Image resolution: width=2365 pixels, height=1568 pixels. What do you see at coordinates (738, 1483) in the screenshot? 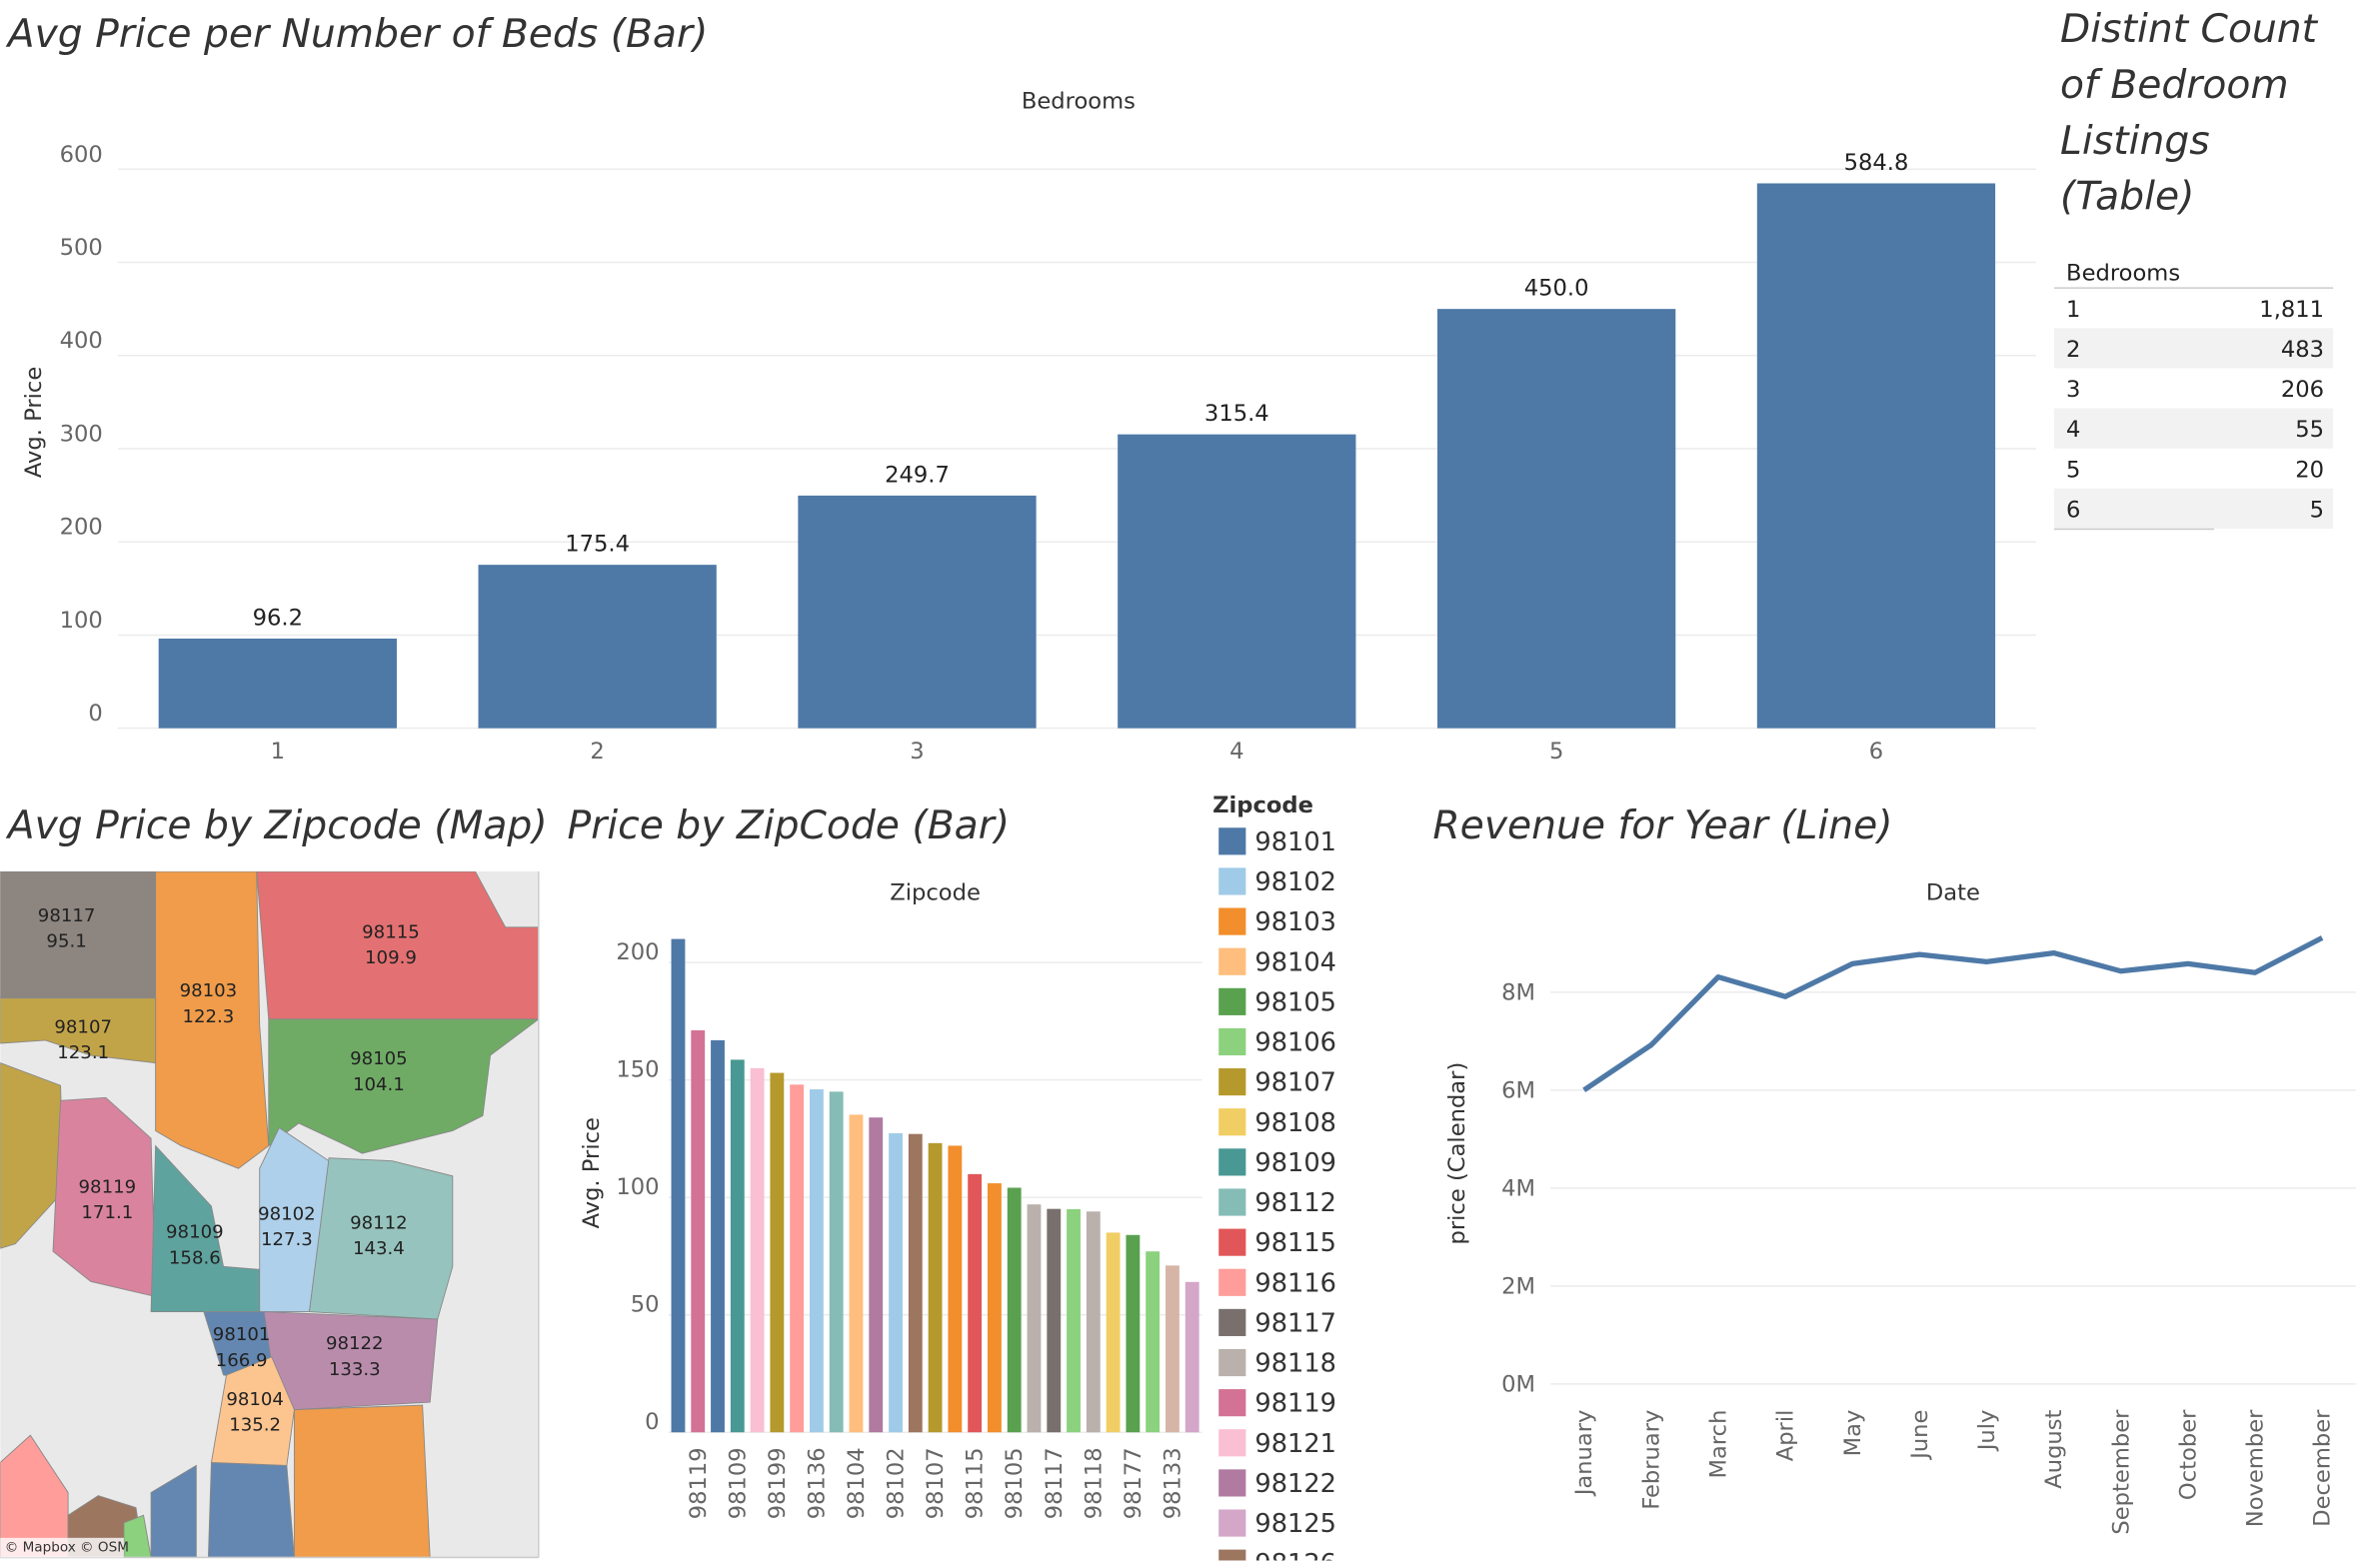
I see `x-tick-label: 98109` at bounding box center [738, 1483].